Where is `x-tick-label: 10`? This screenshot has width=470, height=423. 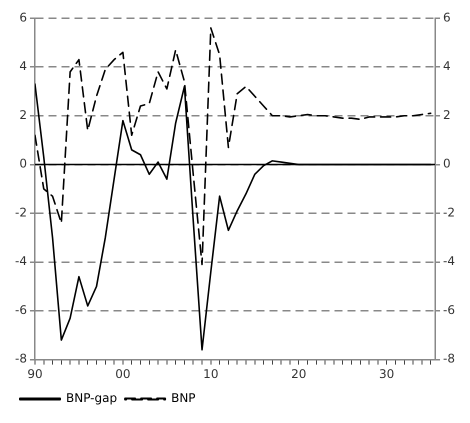 x-tick-label: 10 is located at coordinates (210, 373).